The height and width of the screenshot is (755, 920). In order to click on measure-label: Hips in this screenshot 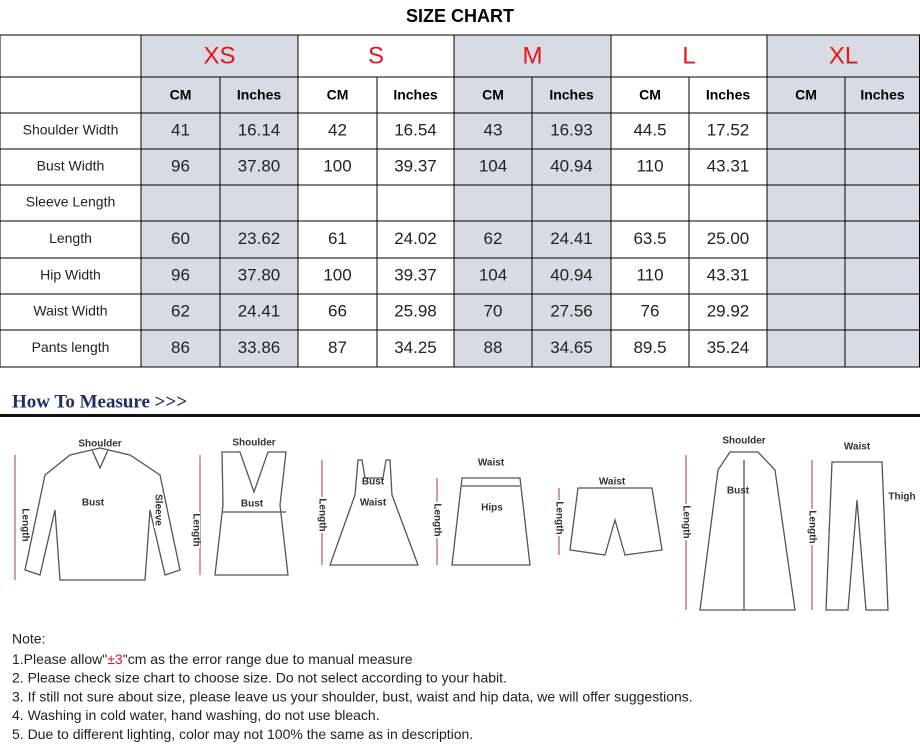, I will do `click(492, 508)`.